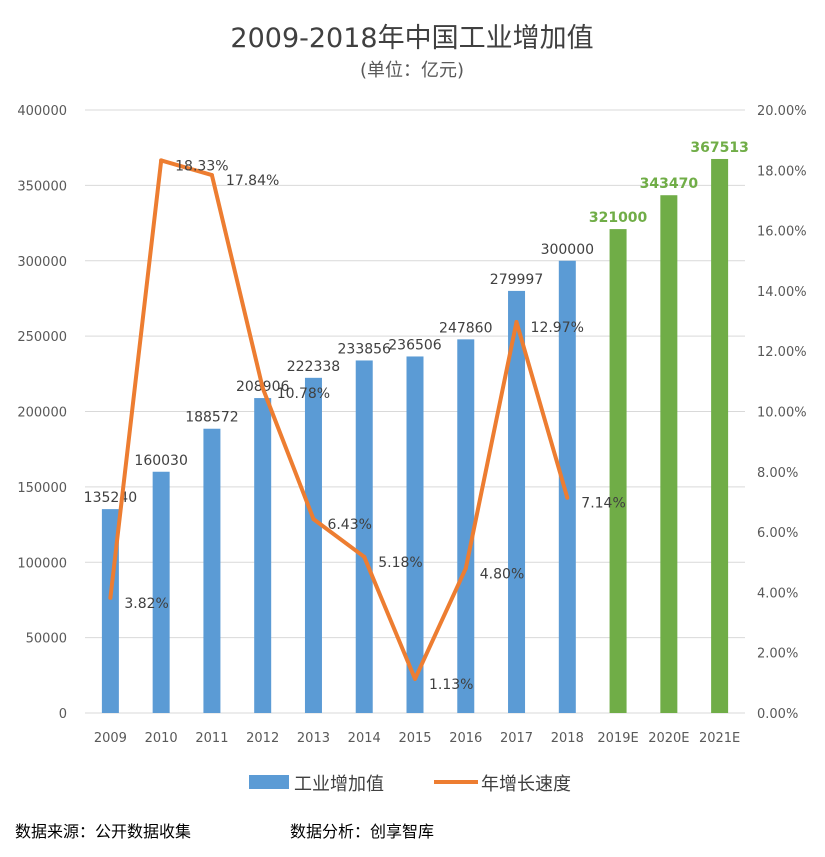 The height and width of the screenshot is (857, 825). What do you see at coordinates (617, 738) in the screenshot?
I see `x-tick-label: 2019E` at bounding box center [617, 738].